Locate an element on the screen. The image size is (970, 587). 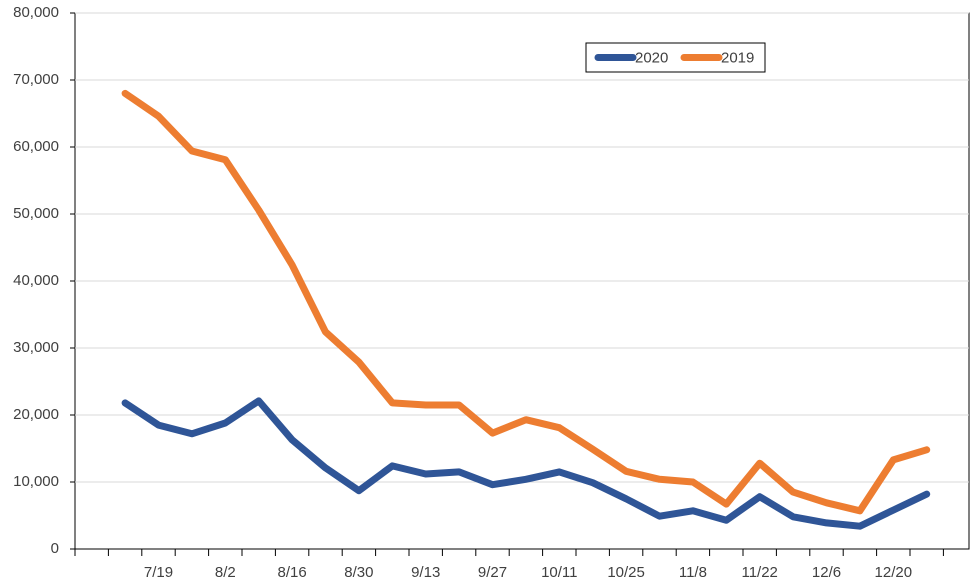
x-tick-label: 8/30 is located at coordinates (358, 572).